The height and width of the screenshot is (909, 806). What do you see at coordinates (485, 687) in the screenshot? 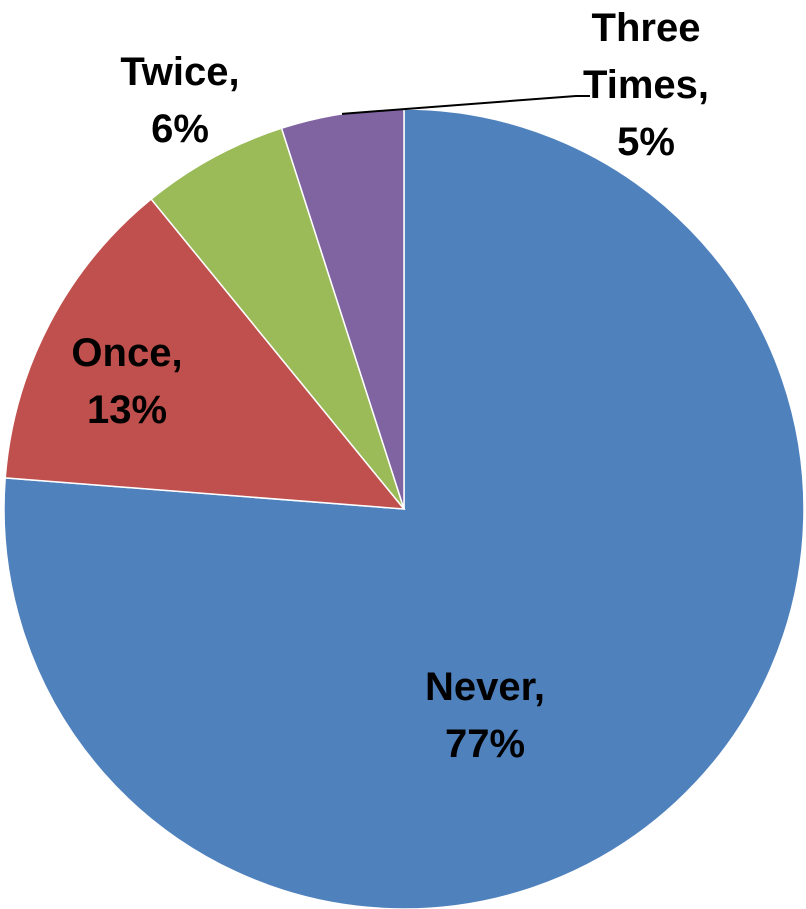
I see `slice-name-never: Never,` at bounding box center [485, 687].